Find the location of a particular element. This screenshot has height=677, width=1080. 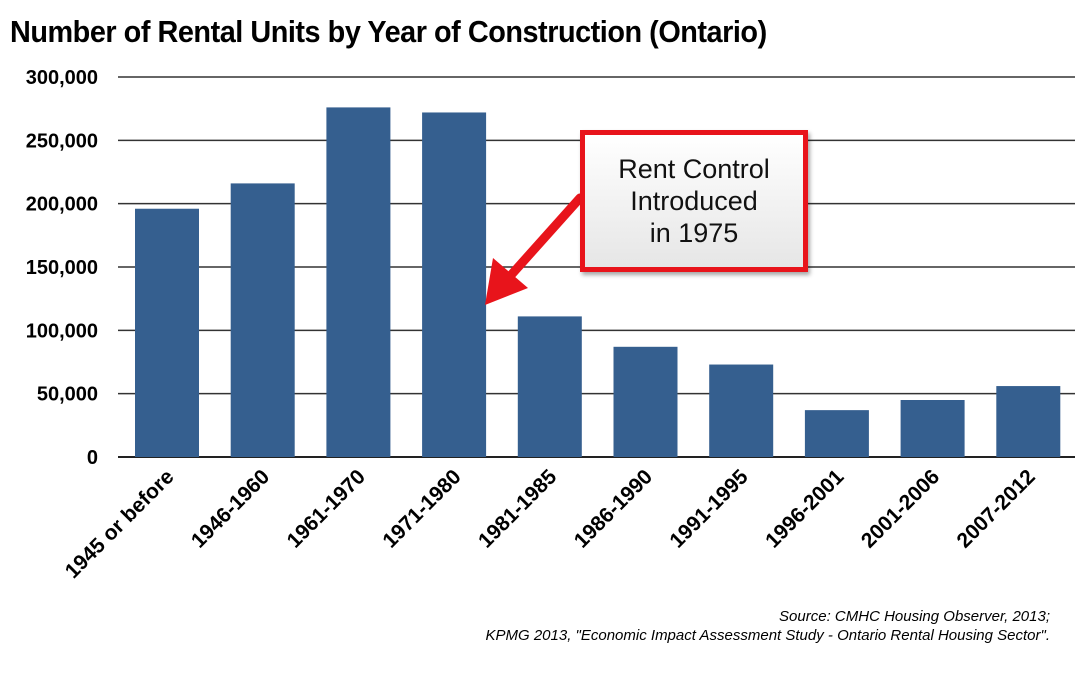

annotation-line: Rent Control is located at coordinates (694, 169).